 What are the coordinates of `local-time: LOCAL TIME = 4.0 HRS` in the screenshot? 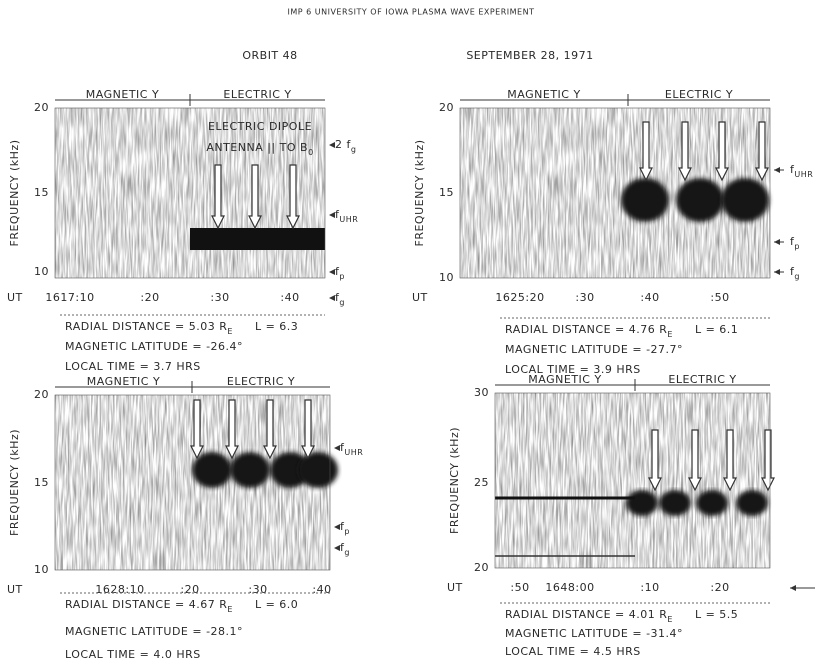 It's located at (133, 654).